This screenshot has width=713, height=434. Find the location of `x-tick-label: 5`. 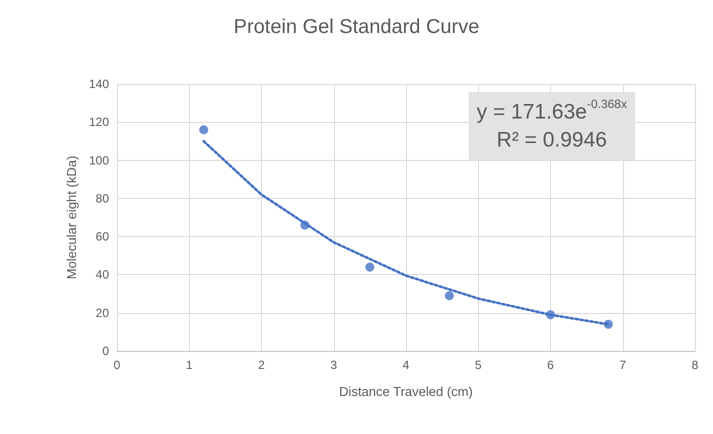

x-tick-label: 5 is located at coordinates (478, 365).